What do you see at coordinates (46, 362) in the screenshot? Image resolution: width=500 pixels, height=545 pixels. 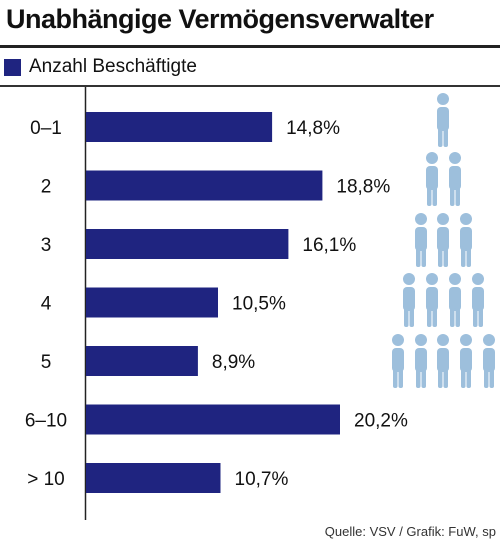 I see `category-label: 5` at bounding box center [46, 362].